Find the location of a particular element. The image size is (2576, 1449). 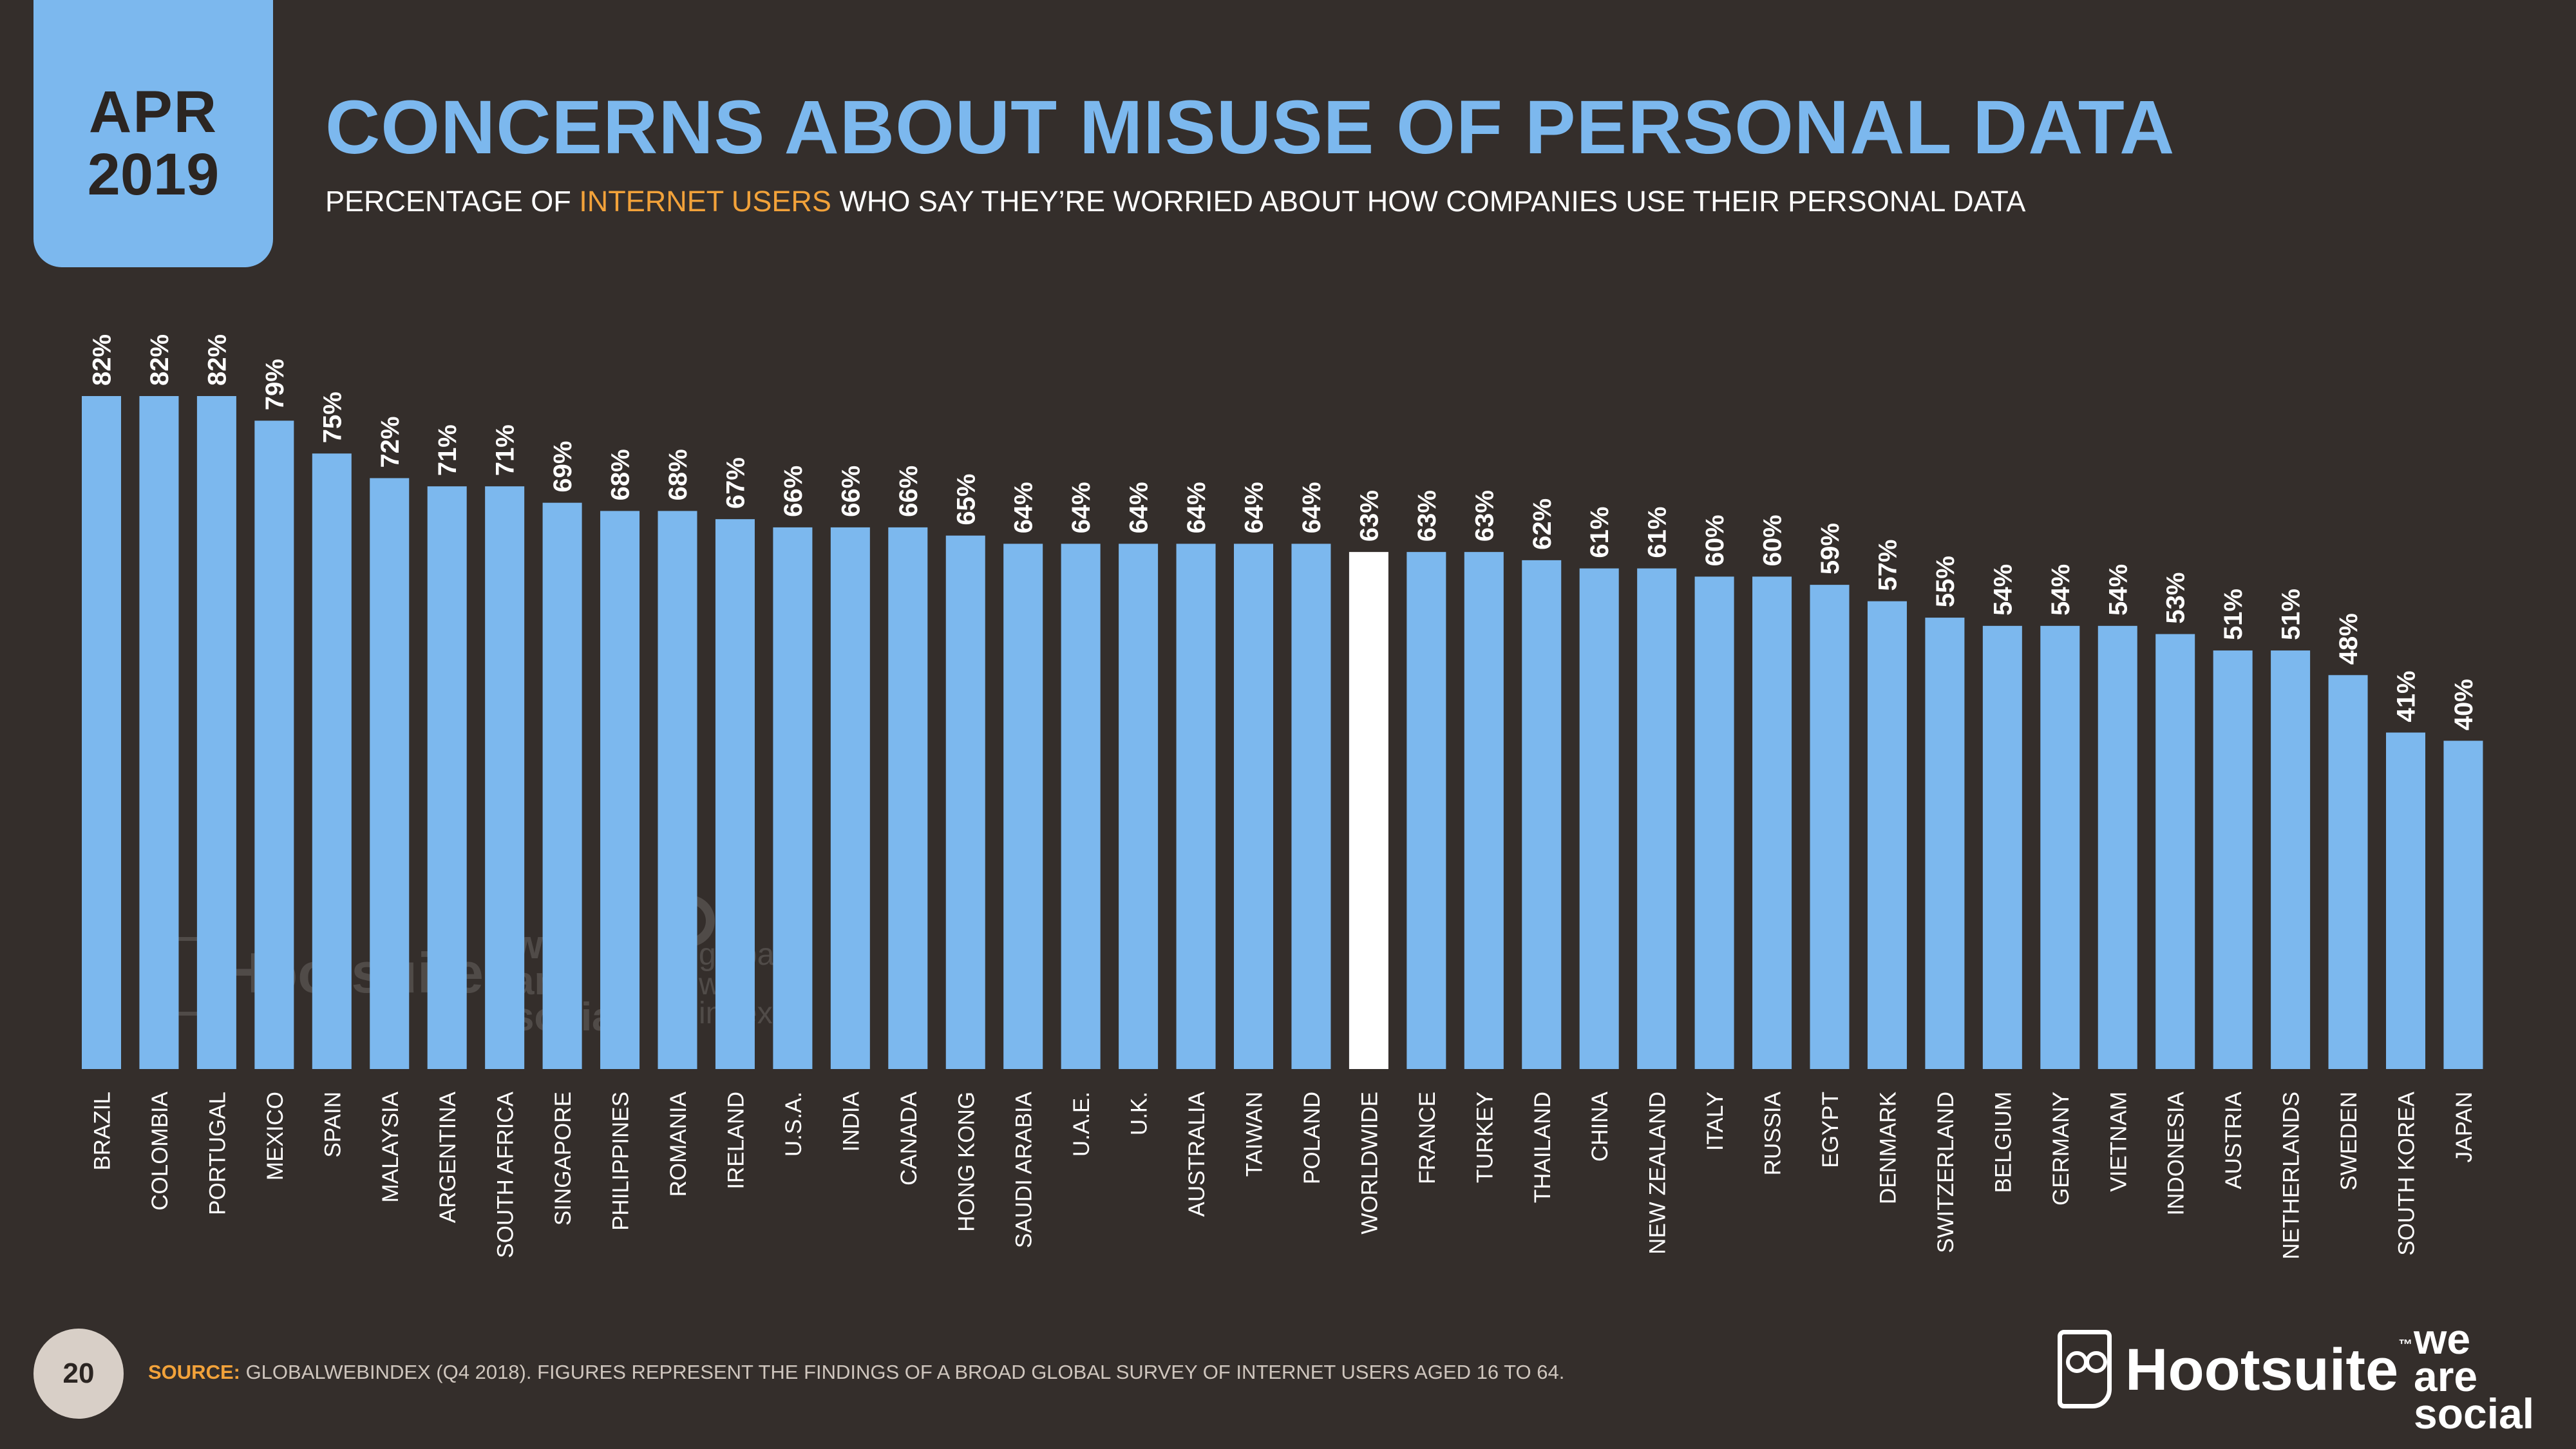

page-title: CONCERNS ABOUT MISUSE OF PERSONAL DATA is located at coordinates (1250, 128).